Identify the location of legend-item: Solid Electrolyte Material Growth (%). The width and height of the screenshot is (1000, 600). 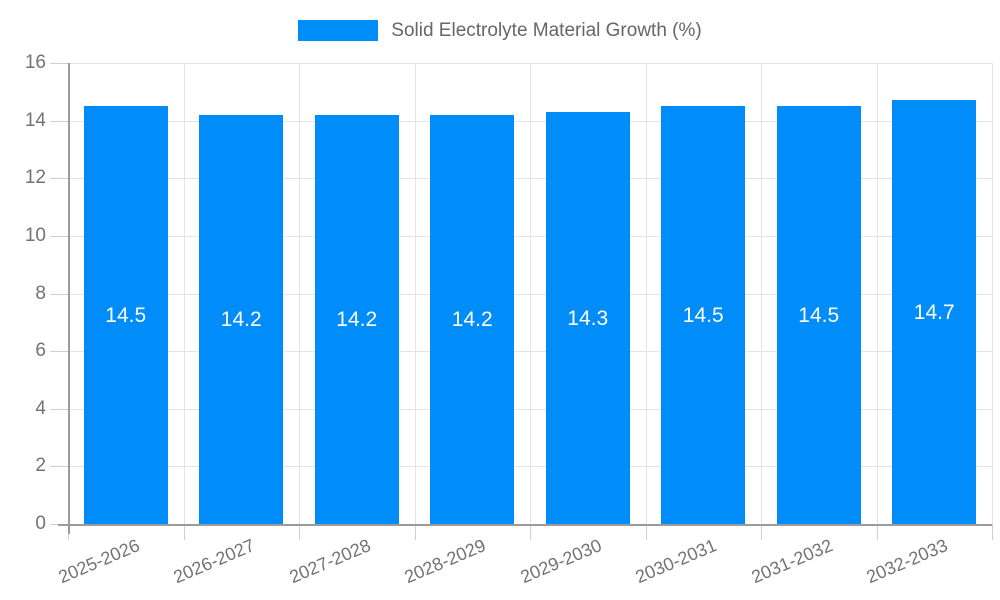
(500, 30).